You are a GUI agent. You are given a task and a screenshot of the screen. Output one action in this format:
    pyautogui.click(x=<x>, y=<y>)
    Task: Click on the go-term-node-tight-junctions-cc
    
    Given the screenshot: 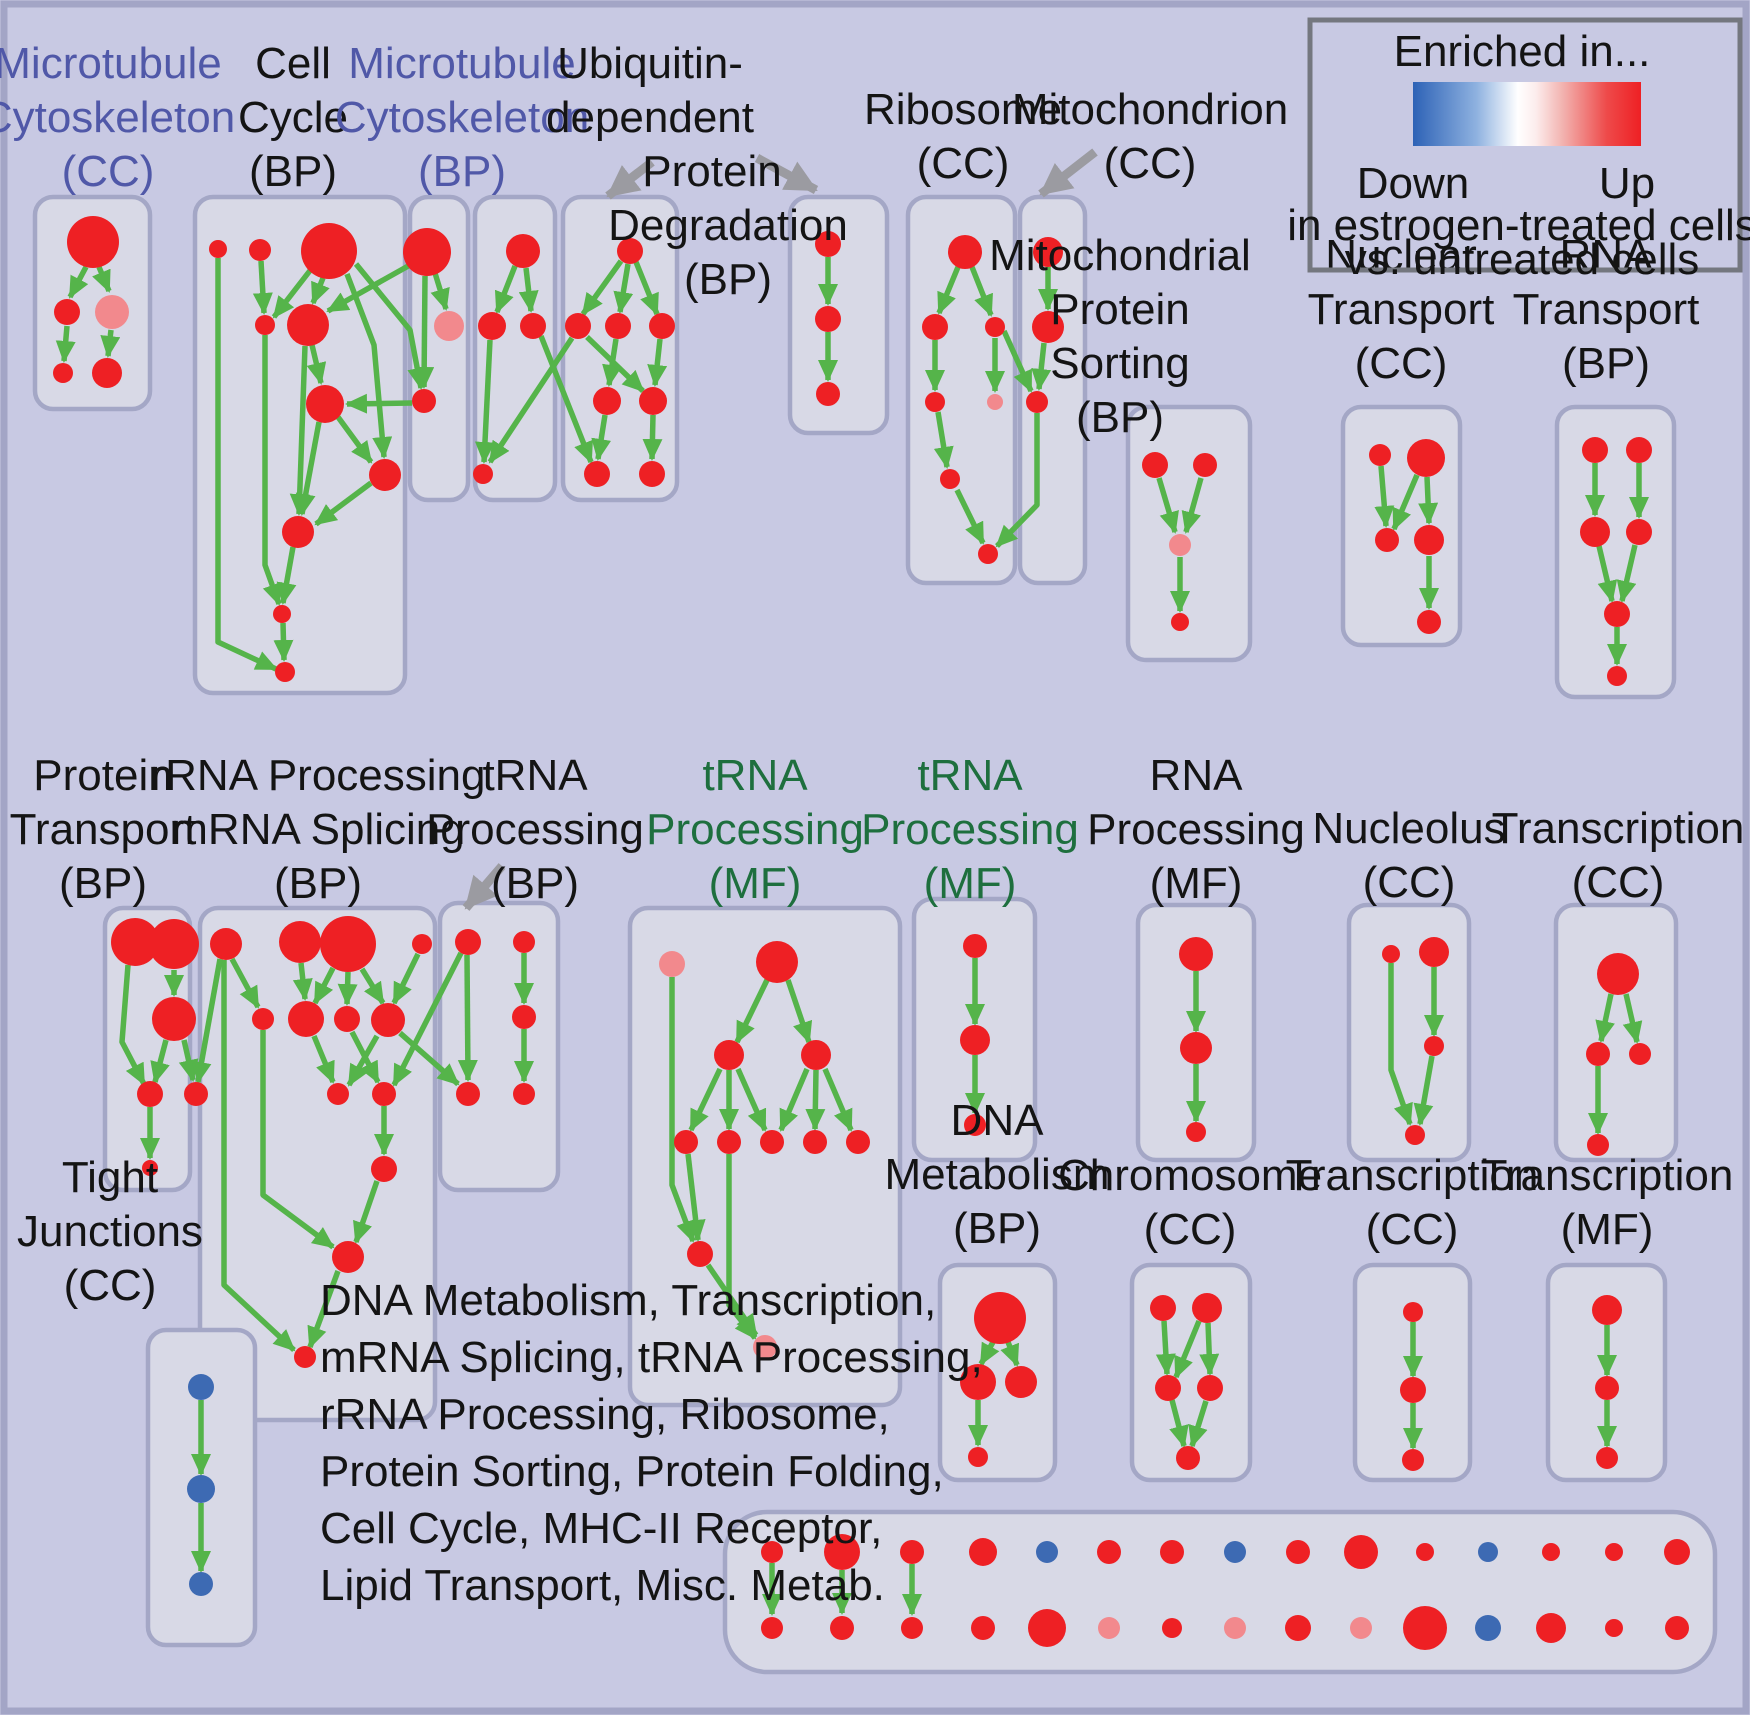 What is the action you would take?
    pyautogui.click(x=201, y=1387)
    